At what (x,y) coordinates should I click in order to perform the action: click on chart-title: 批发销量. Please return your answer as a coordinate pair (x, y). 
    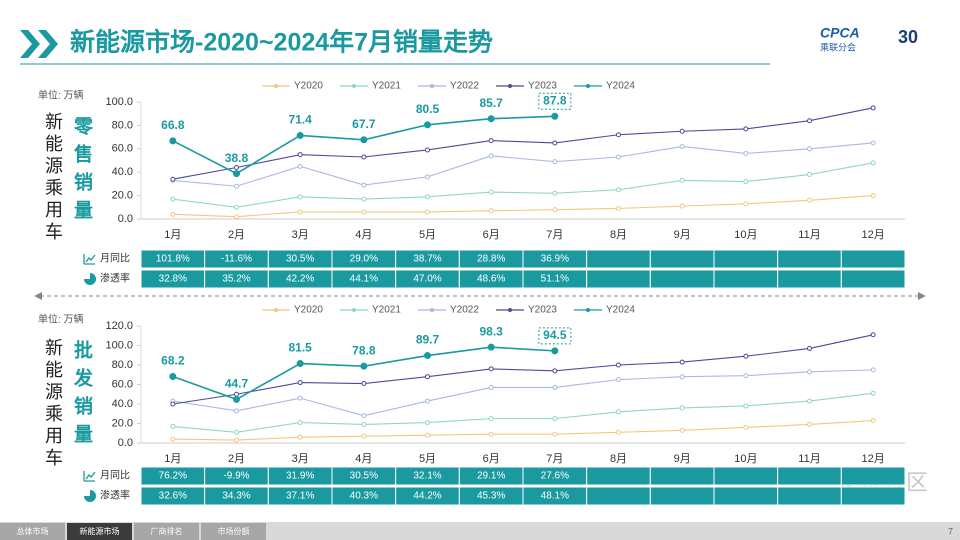
    Looking at the image, I should click on (81, 396).